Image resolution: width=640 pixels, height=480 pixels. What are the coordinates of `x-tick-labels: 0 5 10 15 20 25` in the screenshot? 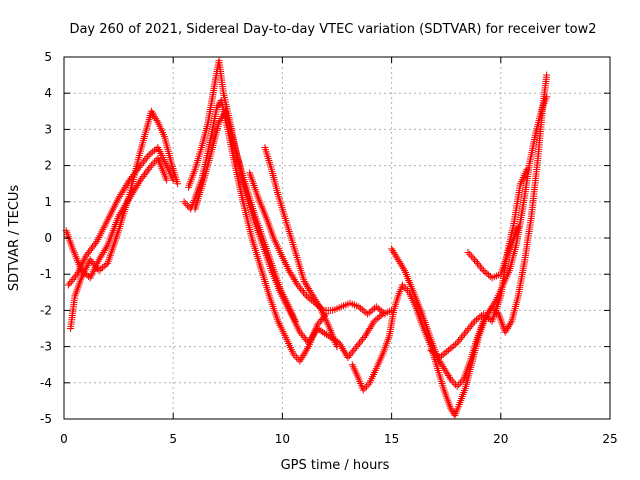 It's located at (338, 439).